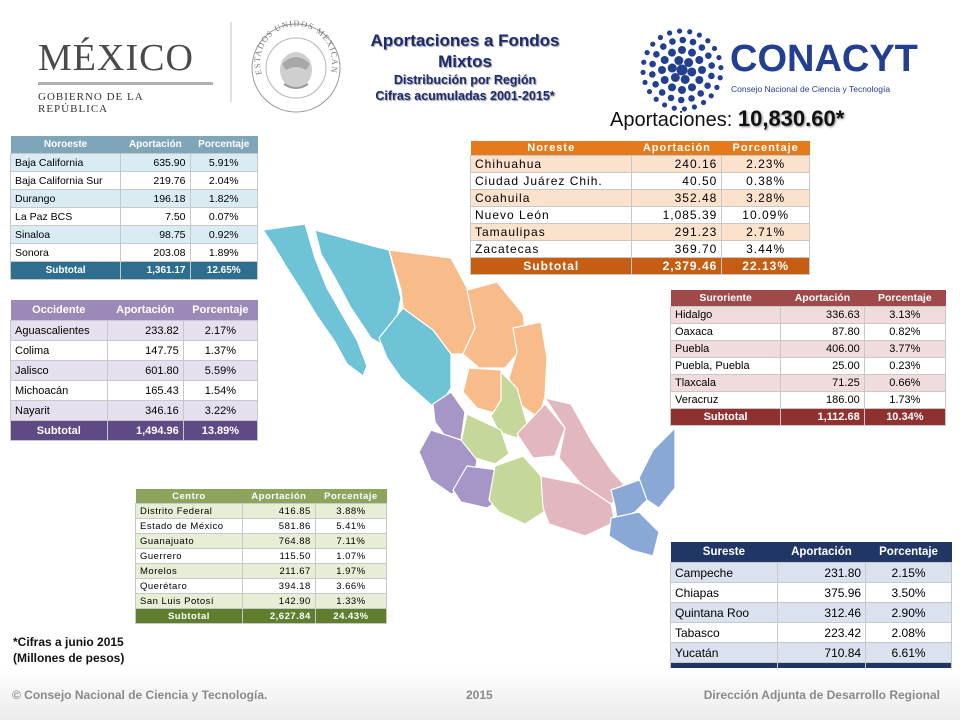  I want to click on cell-state: Sonora, so click(65, 252).